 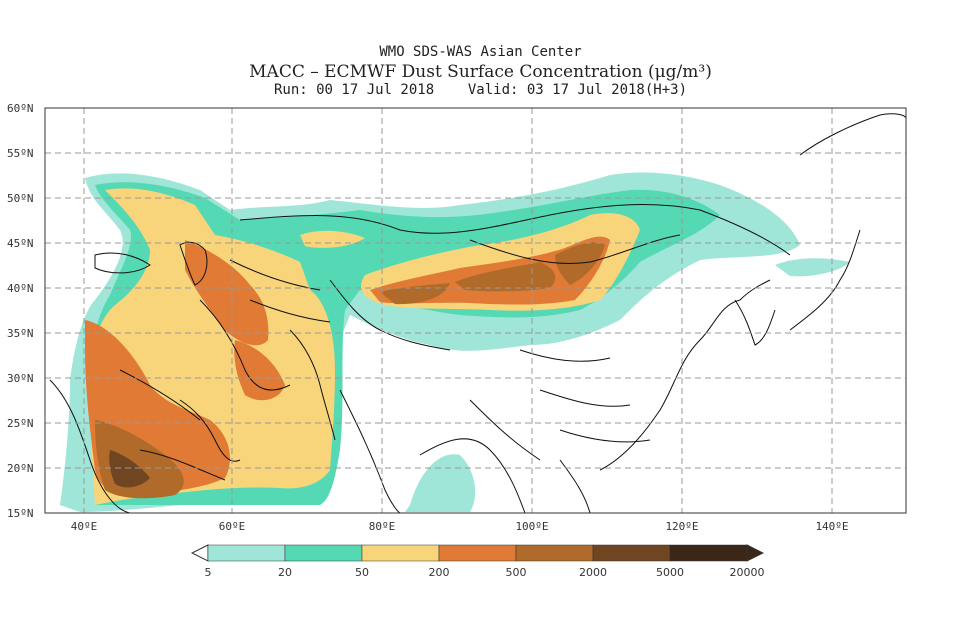 I want to click on border-iran, so click(x=245, y=345).